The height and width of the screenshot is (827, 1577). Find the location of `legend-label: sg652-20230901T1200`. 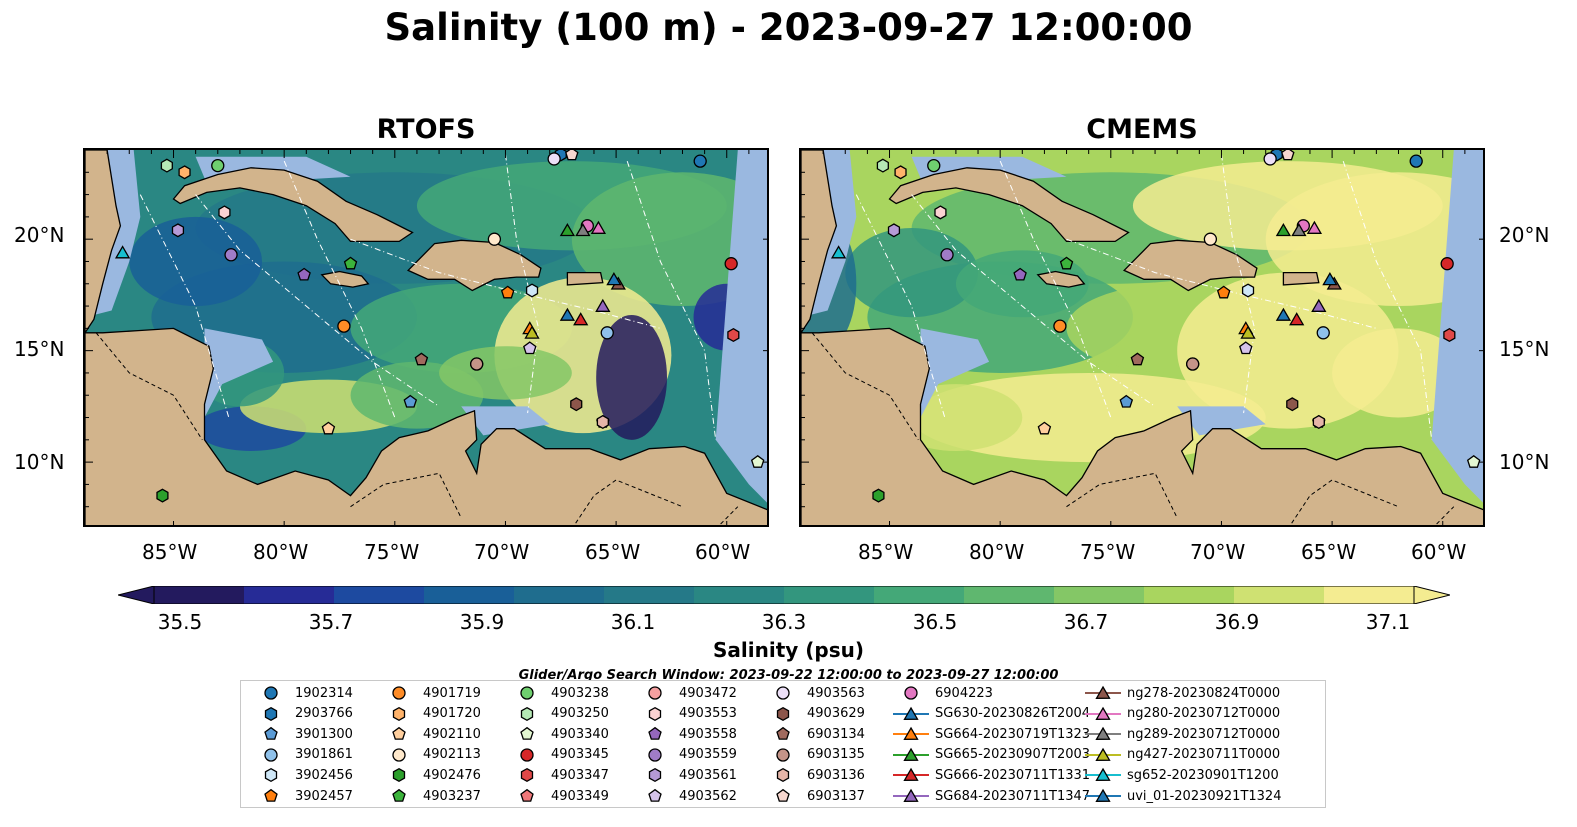

legend-label: sg652-20230901T1200 is located at coordinates (1203, 775).